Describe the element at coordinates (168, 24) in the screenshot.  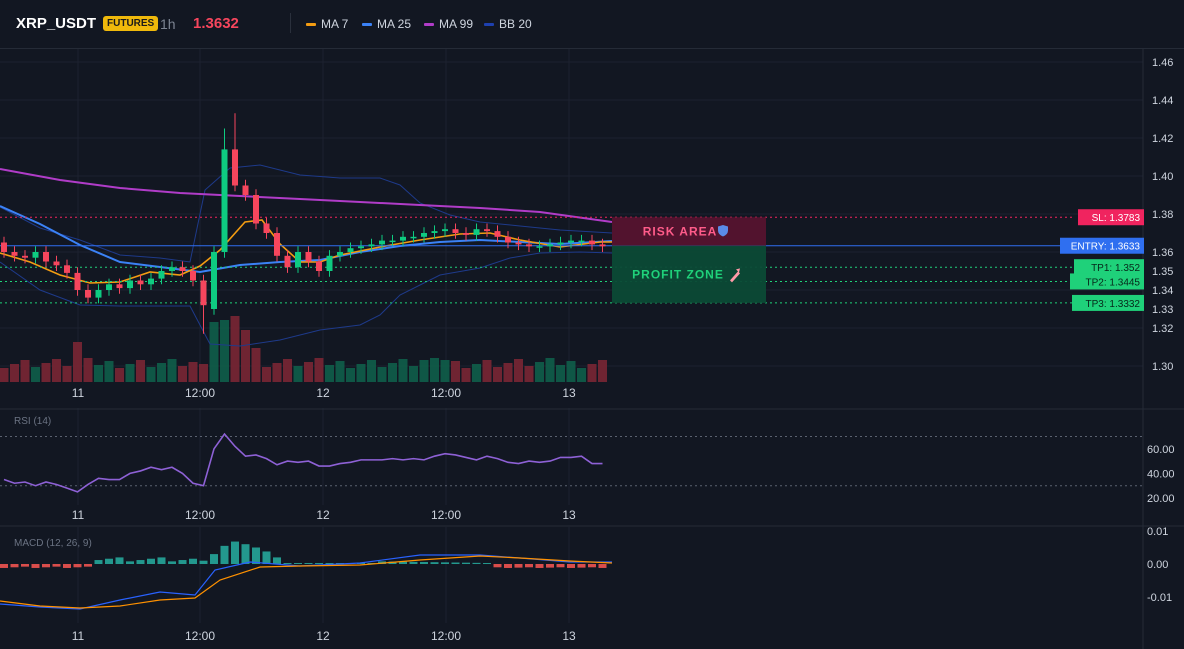
I see `timeframe-label: 1h` at that location.